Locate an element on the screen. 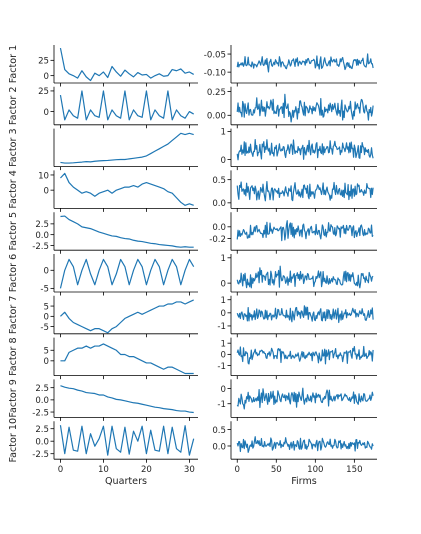 This screenshot has height=534, width=421. factor-10-firms-plot-y-tick-label: 0.5 is located at coordinates (219, 431).